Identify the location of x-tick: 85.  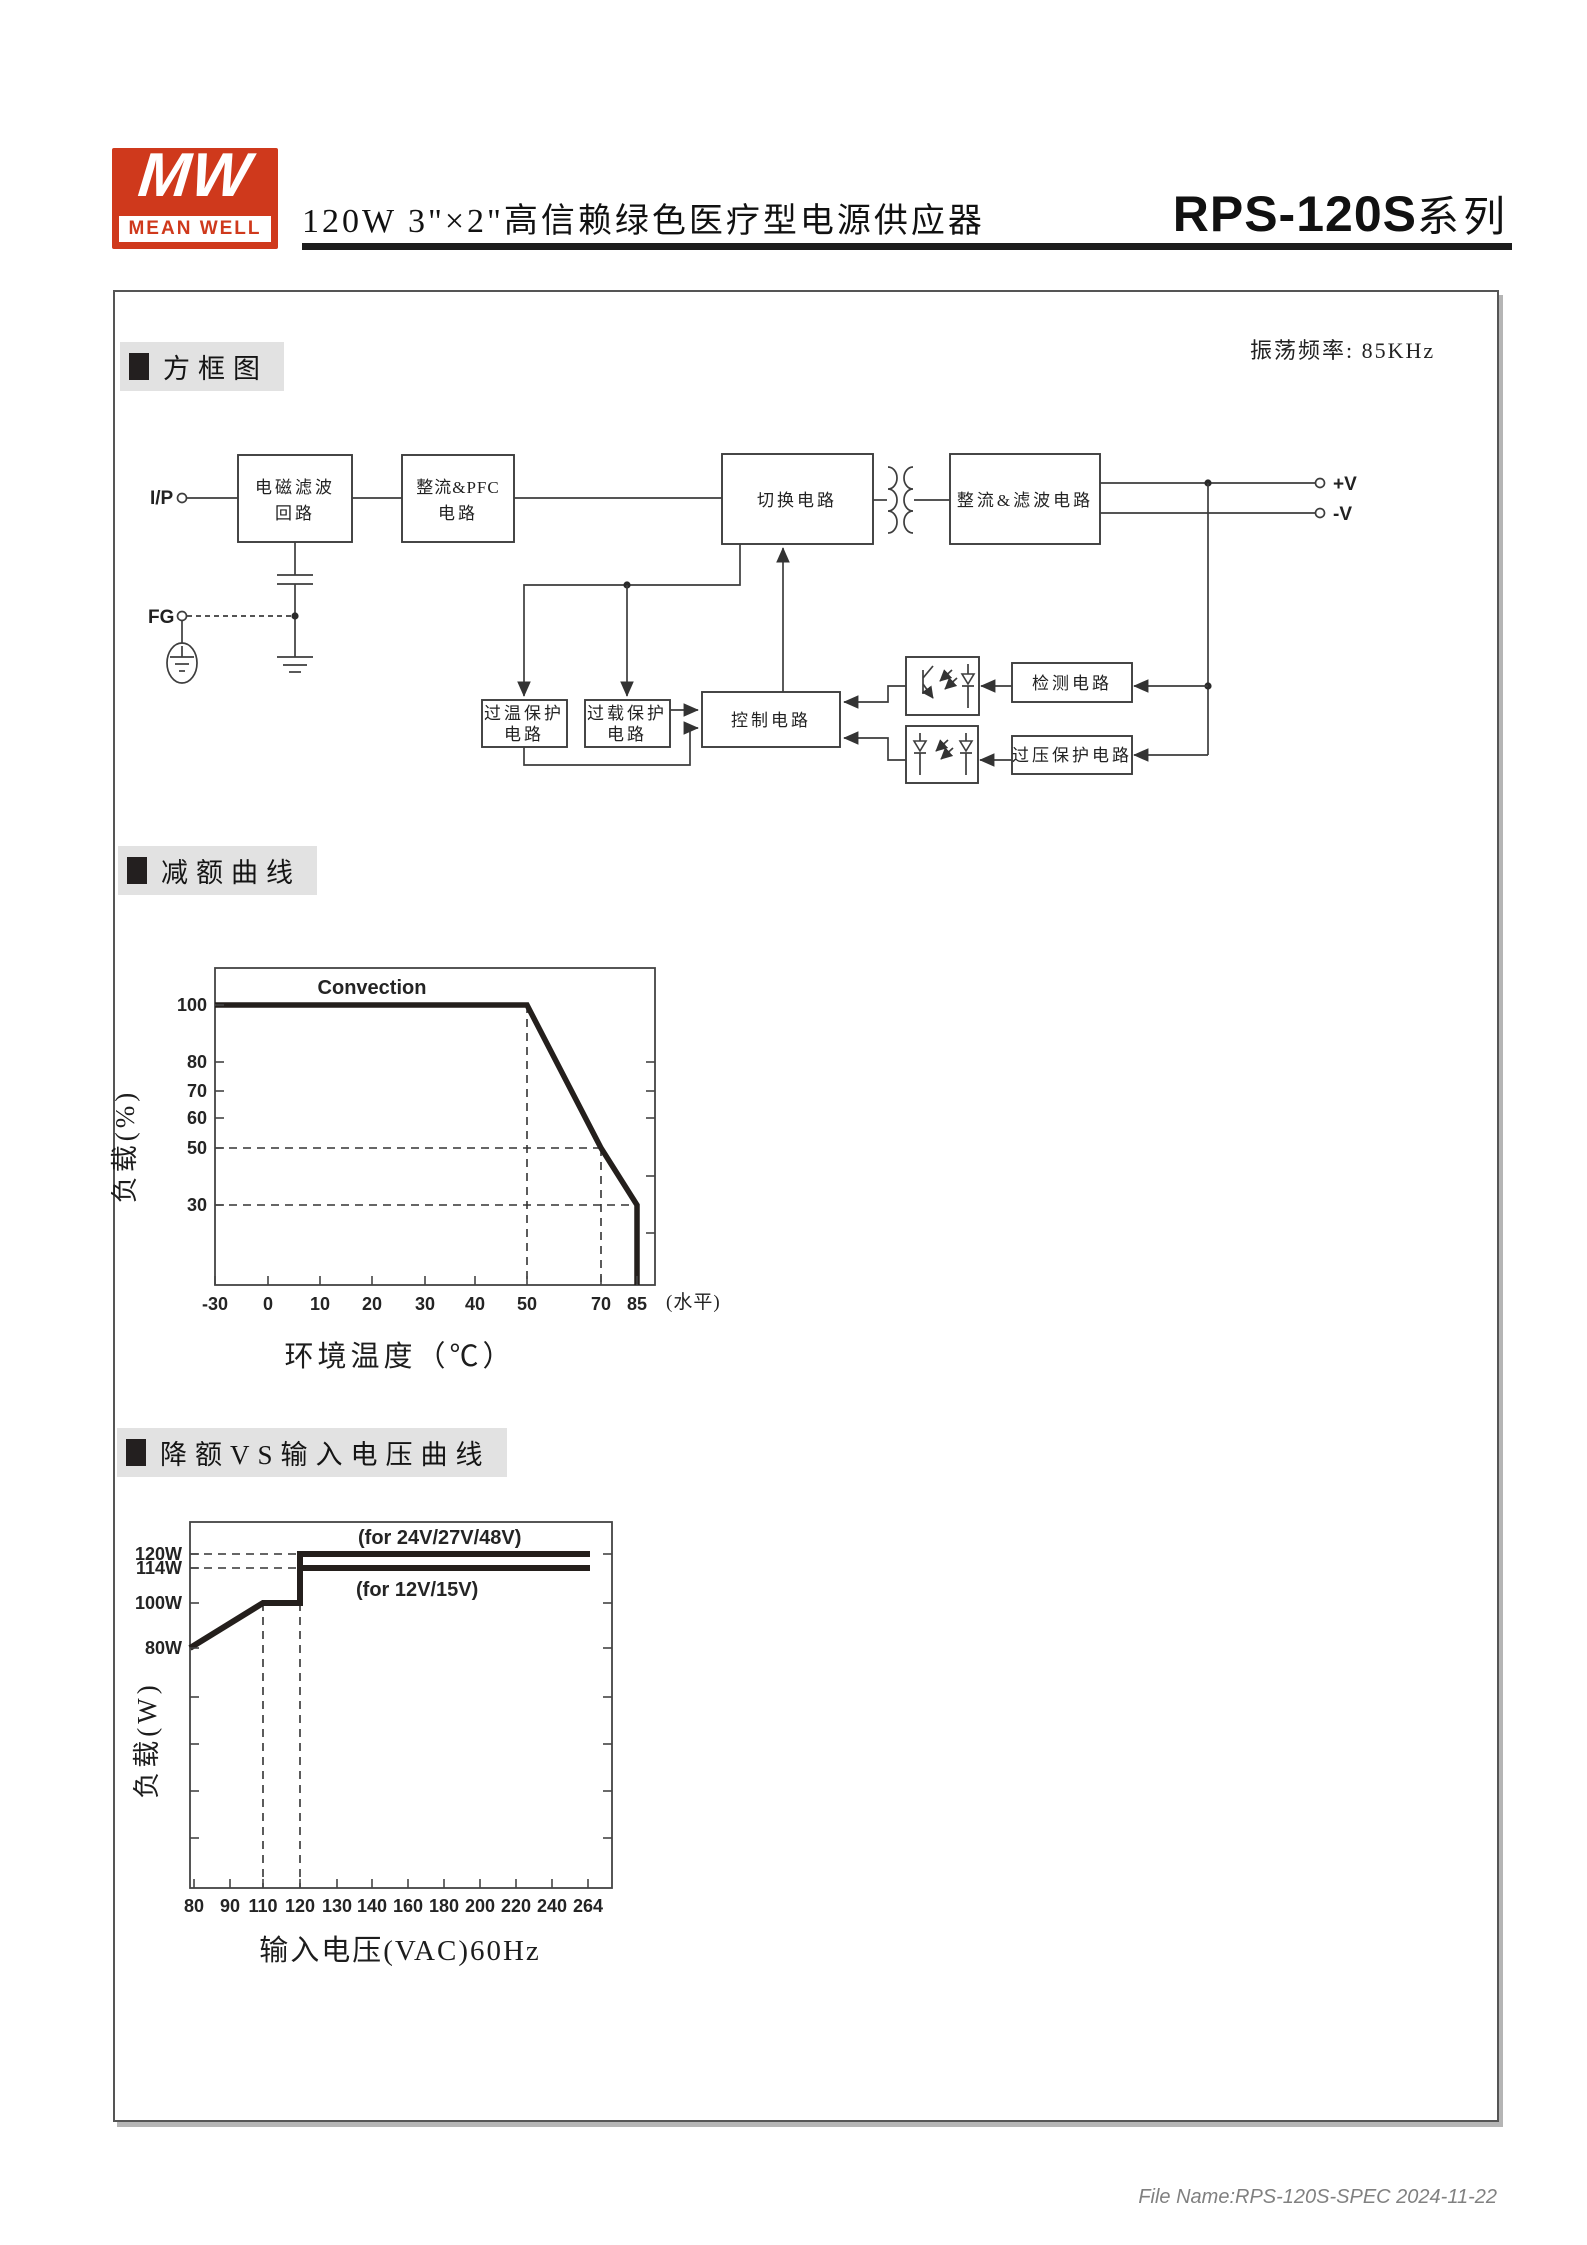
(637, 1304).